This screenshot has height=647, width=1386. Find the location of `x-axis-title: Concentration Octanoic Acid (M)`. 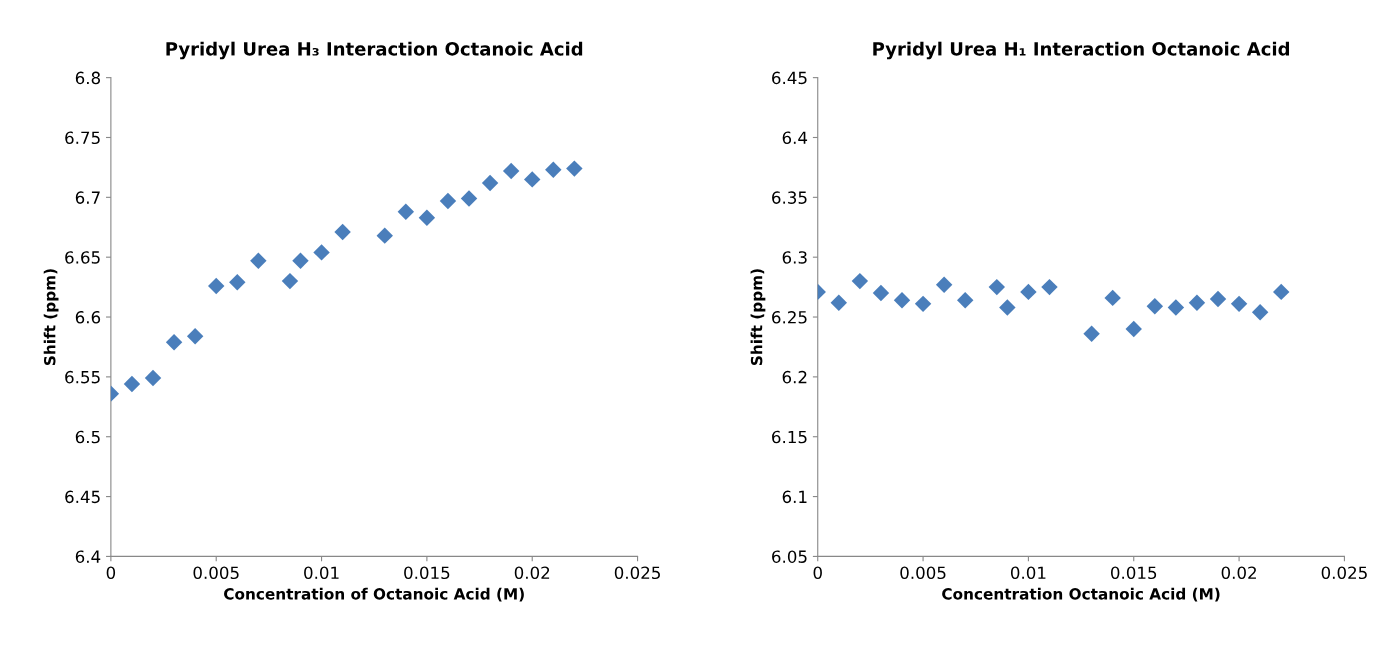

x-axis-title: Concentration Octanoic Acid (M) is located at coordinates (1081, 594).